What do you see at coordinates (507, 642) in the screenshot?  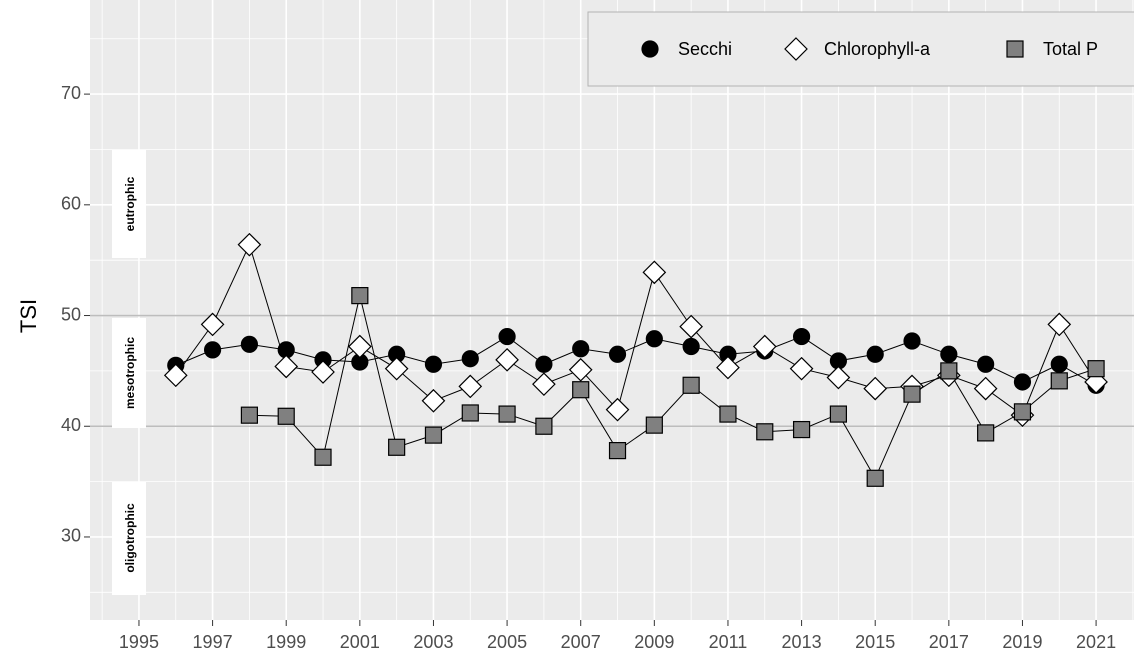 I see `x-tick-label: 2005` at bounding box center [507, 642].